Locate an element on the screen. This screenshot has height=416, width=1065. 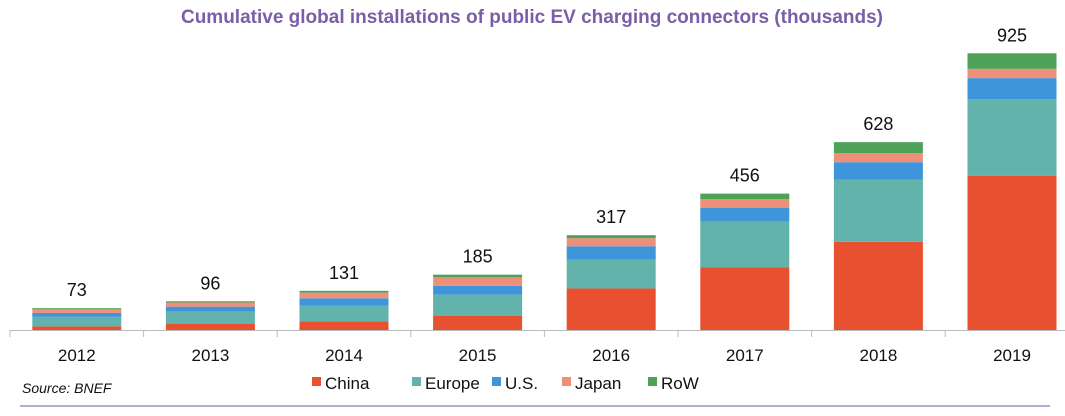
x-tick-label-2016: 2016 is located at coordinates (611, 355).